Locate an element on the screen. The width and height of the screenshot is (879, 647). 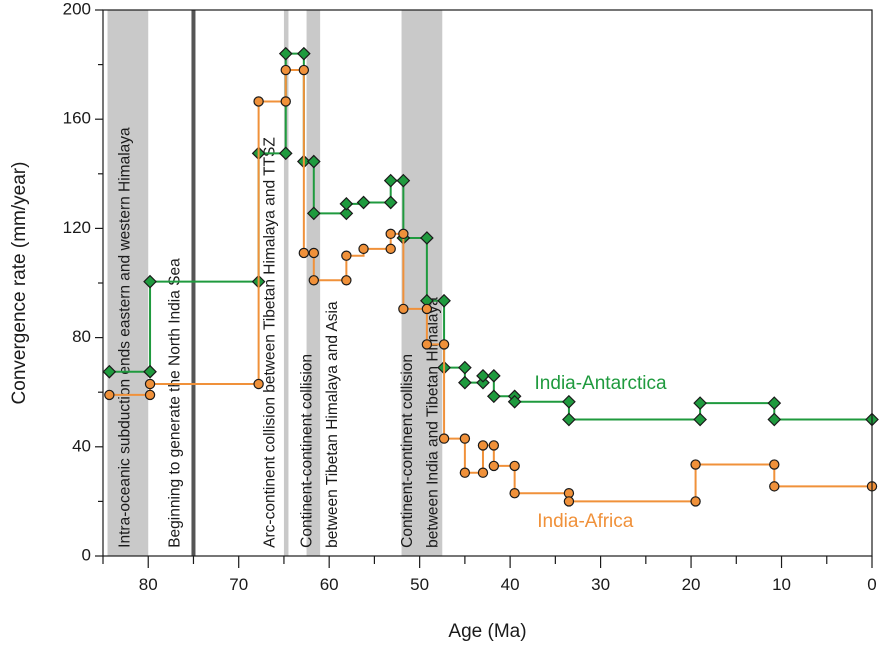
y-tick-label: 80 is located at coordinates (81, 336).